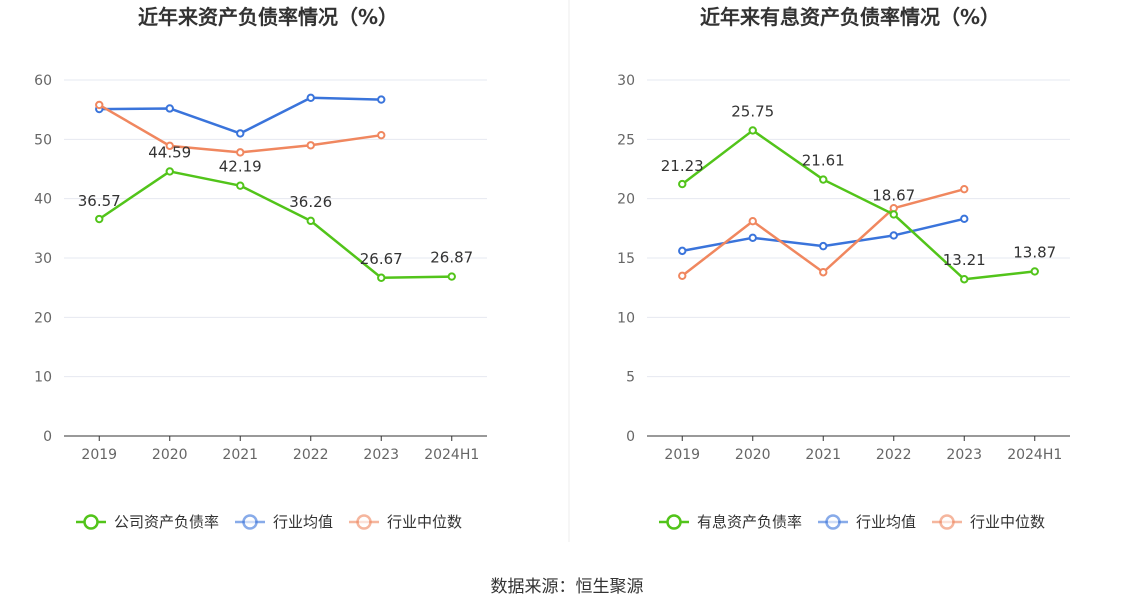 The image size is (1134, 612). I want to click on data-label: 44.59, so click(169, 152).